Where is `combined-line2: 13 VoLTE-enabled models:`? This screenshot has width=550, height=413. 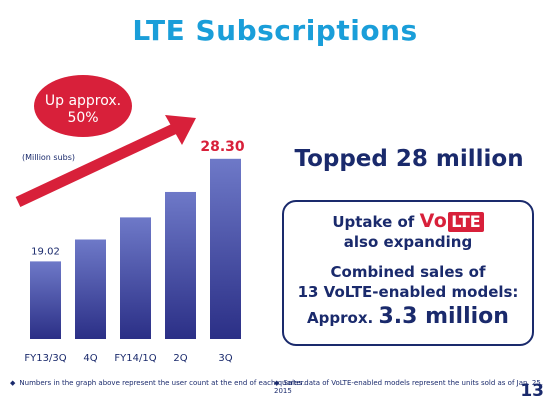 combined-line2: 13 VoLTE-enabled models: is located at coordinates (408, 292).